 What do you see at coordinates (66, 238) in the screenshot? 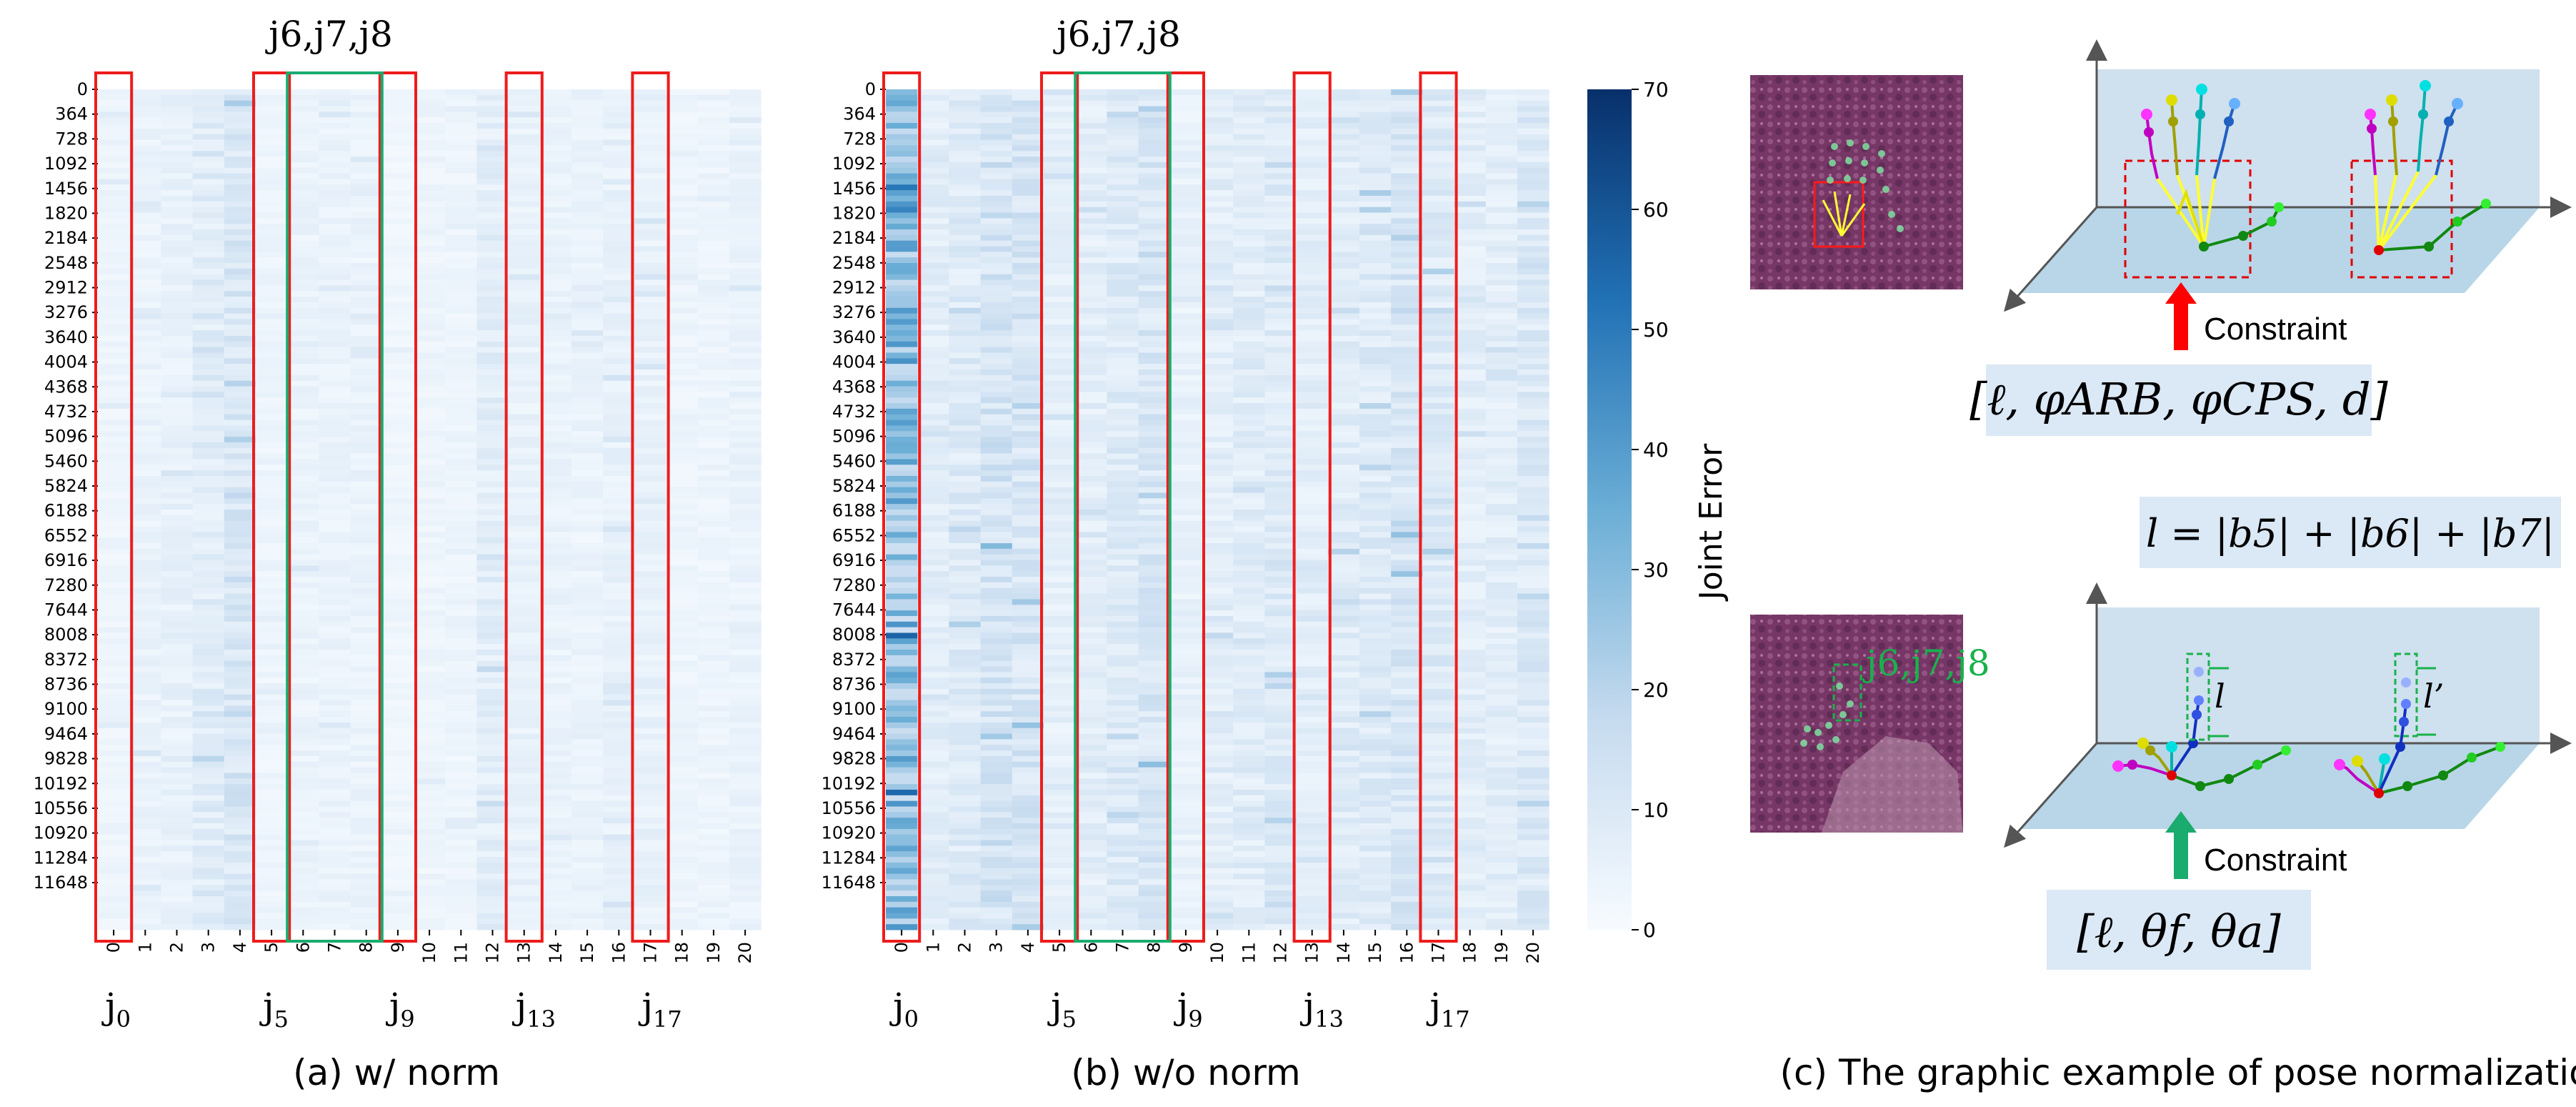
I see `y-tick-label: 2184` at bounding box center [66, 238].